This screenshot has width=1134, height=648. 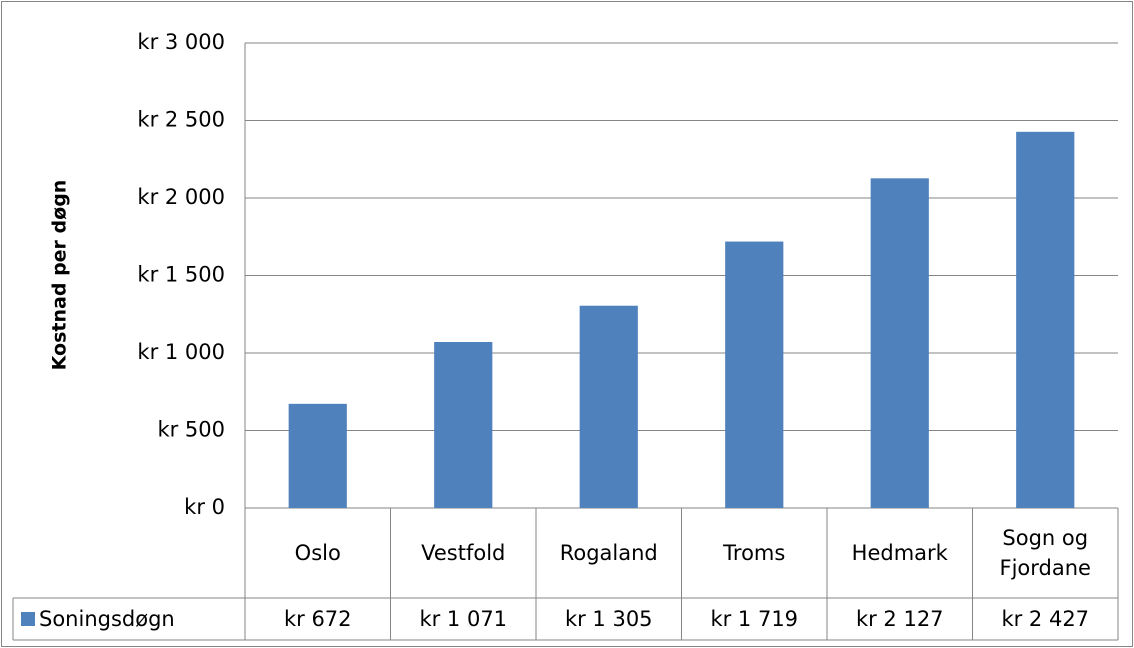 I want to click on y-tick-label: kr 3 000, so click(x=181, y=42).